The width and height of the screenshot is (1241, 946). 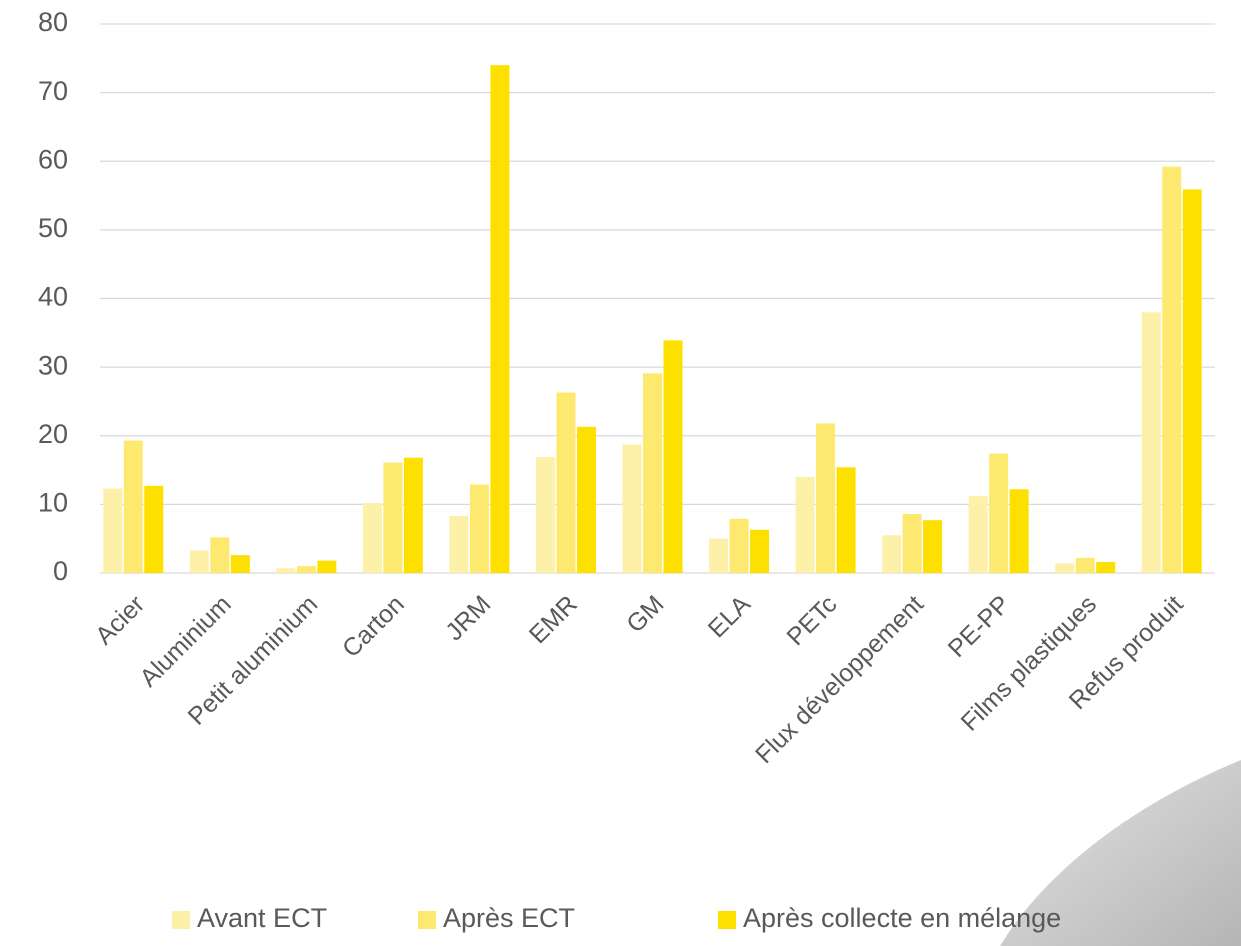 I want to click on y-tick-label: 70, so click(x=53, y=91).